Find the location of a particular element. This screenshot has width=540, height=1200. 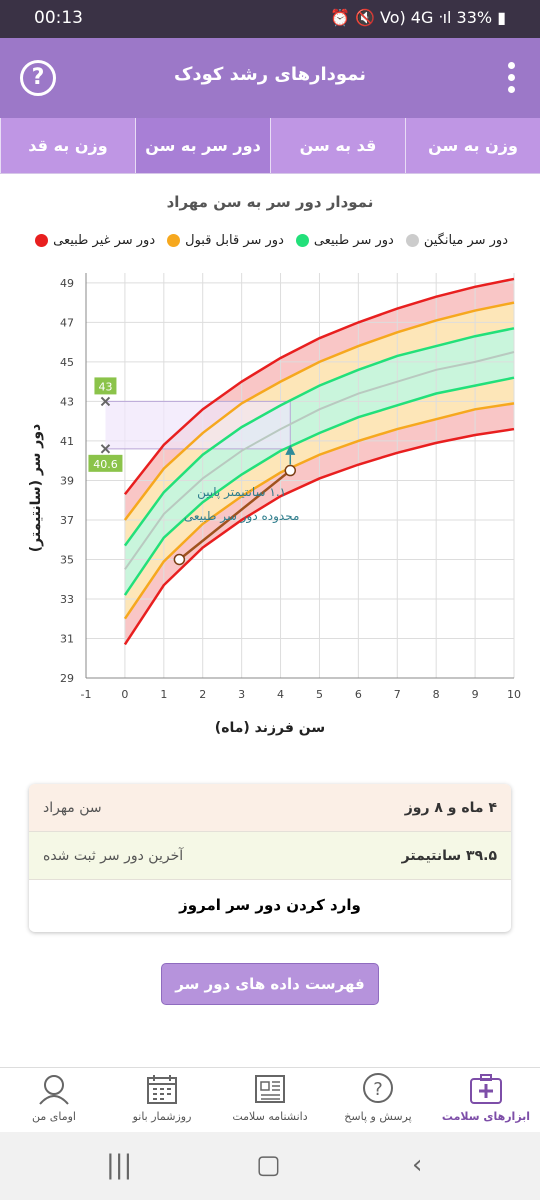

calendar-icon is located at coordinates (162, 1089).